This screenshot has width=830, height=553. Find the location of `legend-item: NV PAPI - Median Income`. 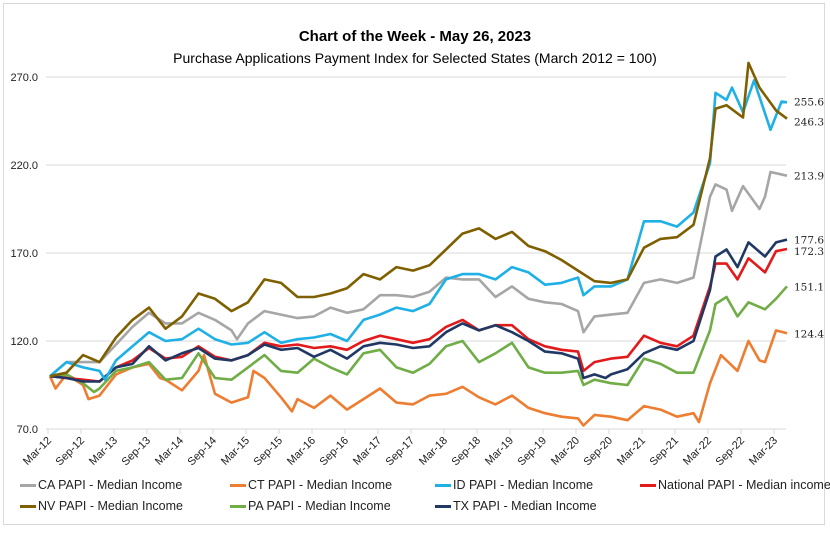

legend-item: NV PAPI - Median Income is located at coordinates (101, 506).